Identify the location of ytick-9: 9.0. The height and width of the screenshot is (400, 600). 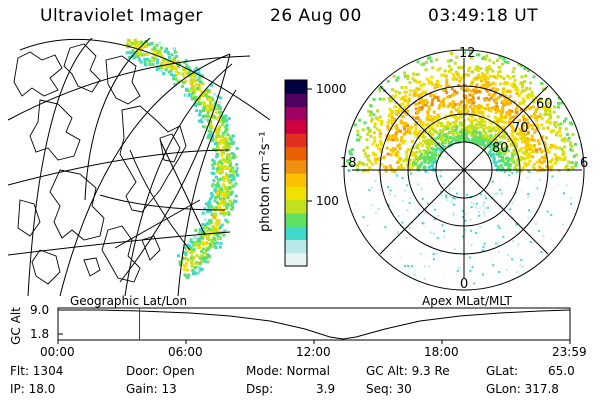
(40, 310).